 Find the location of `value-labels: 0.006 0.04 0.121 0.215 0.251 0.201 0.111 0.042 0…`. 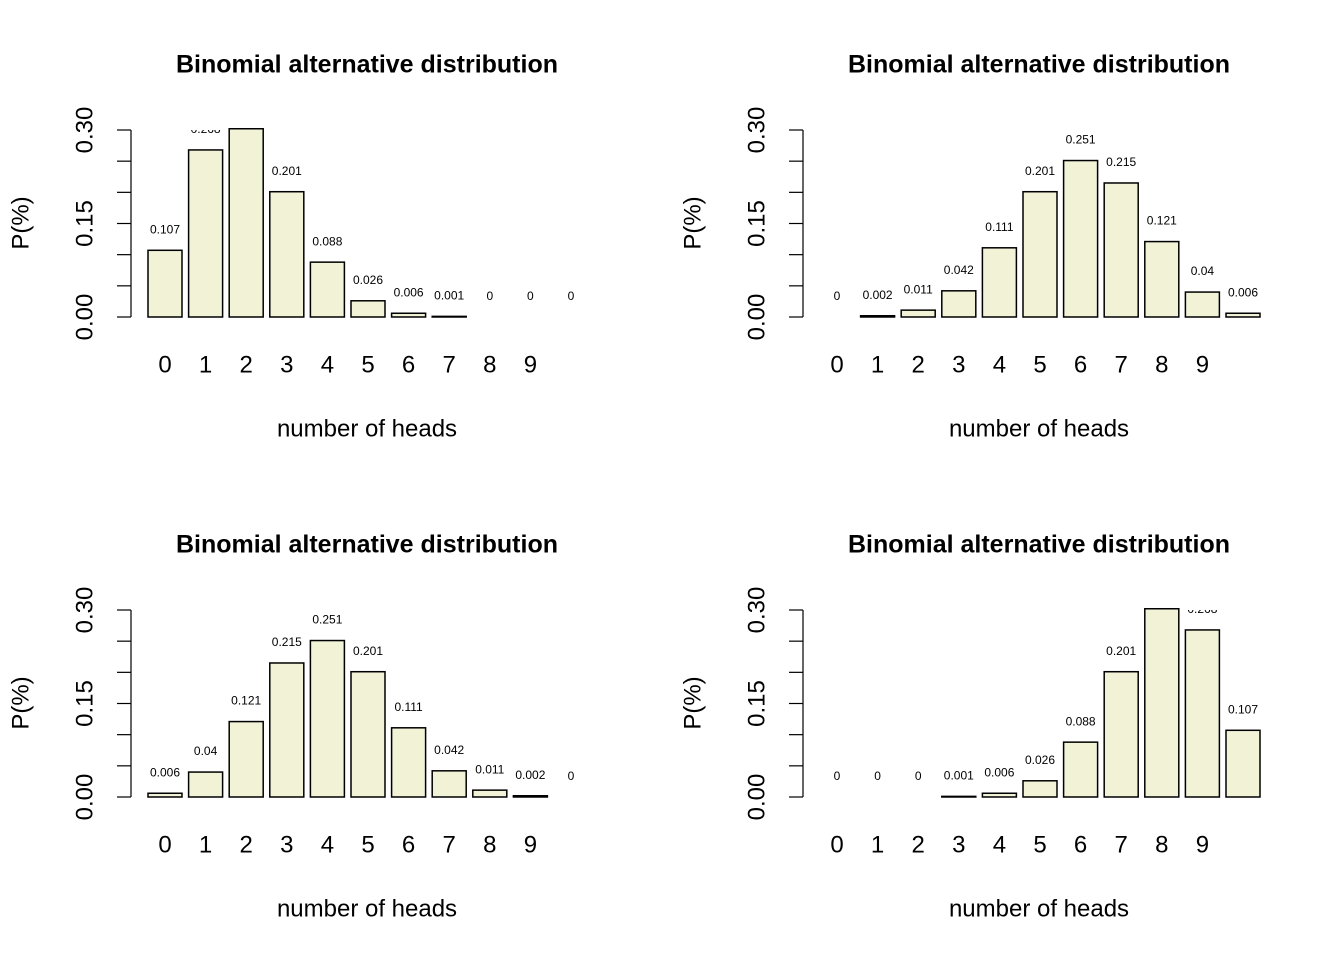

value-labels: 0.006 0.04 0.121 0.215 0.251 0.201 0.111 0.042 0… is located at coordinates (362, 698).